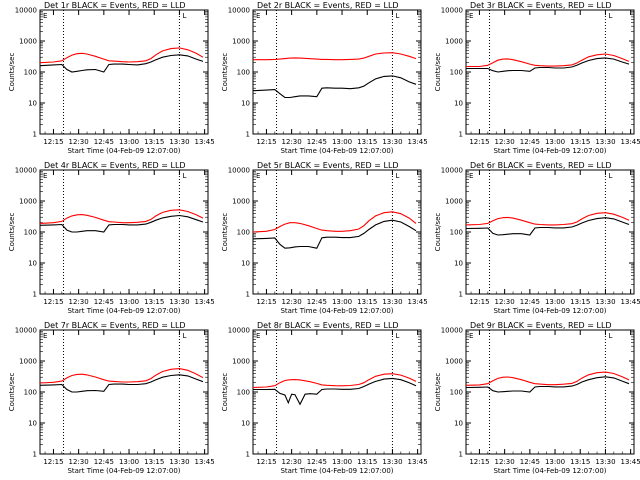 The image size is (640, 480). I want to click on plot-title: Det 7r BLACK = Events, RED = LLD, so click(115, 325).